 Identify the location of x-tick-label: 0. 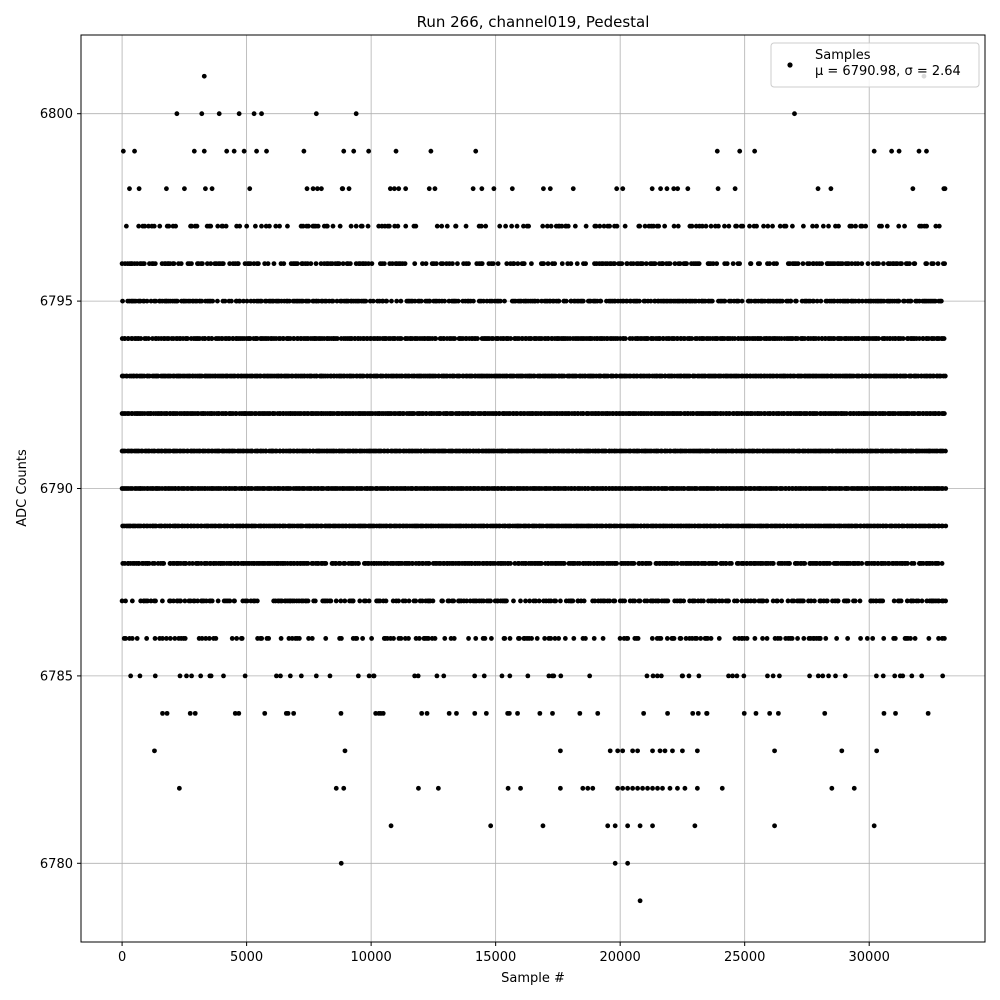
(122, 957).